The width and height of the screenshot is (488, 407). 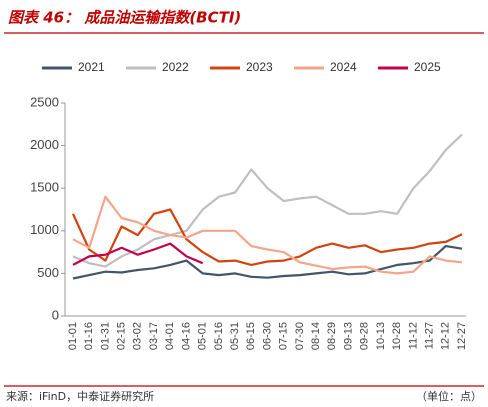 What do you see at coordinates (44, 187) in the screenshot?
I see `y-tick-label: 1500` at bounding box center [44, 187].